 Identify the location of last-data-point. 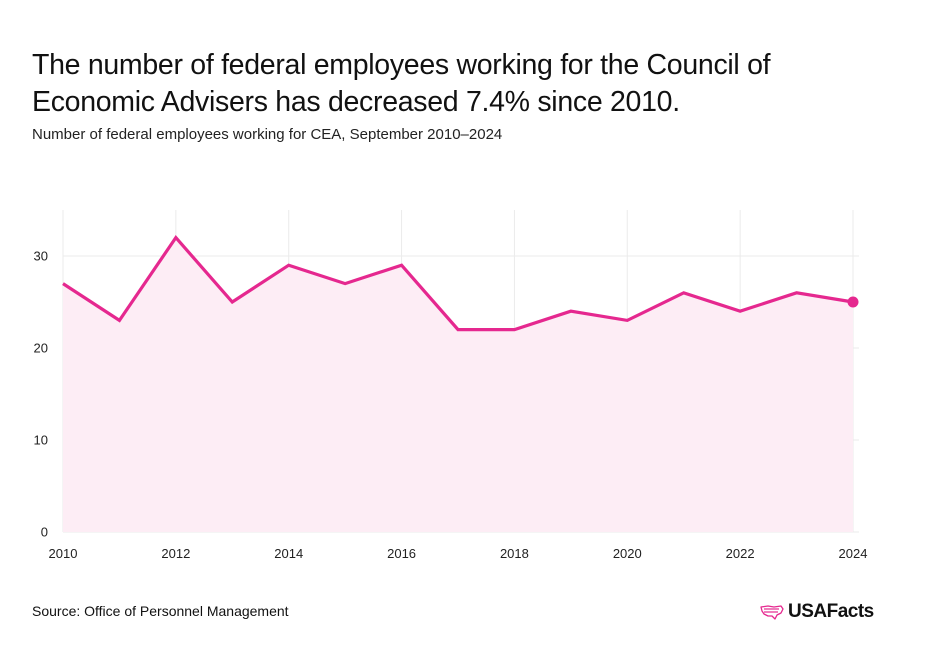
(853, 302).